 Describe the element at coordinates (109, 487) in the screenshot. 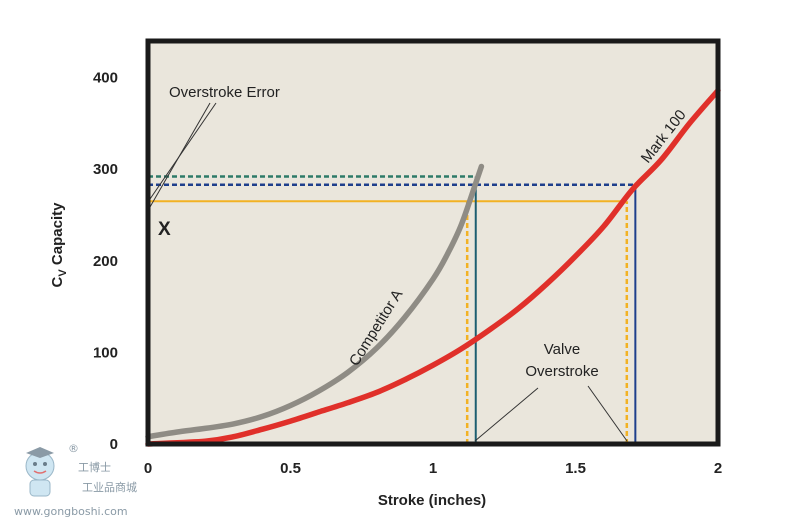

I see `watermark-brand-sub: 工业品商城` at that location.